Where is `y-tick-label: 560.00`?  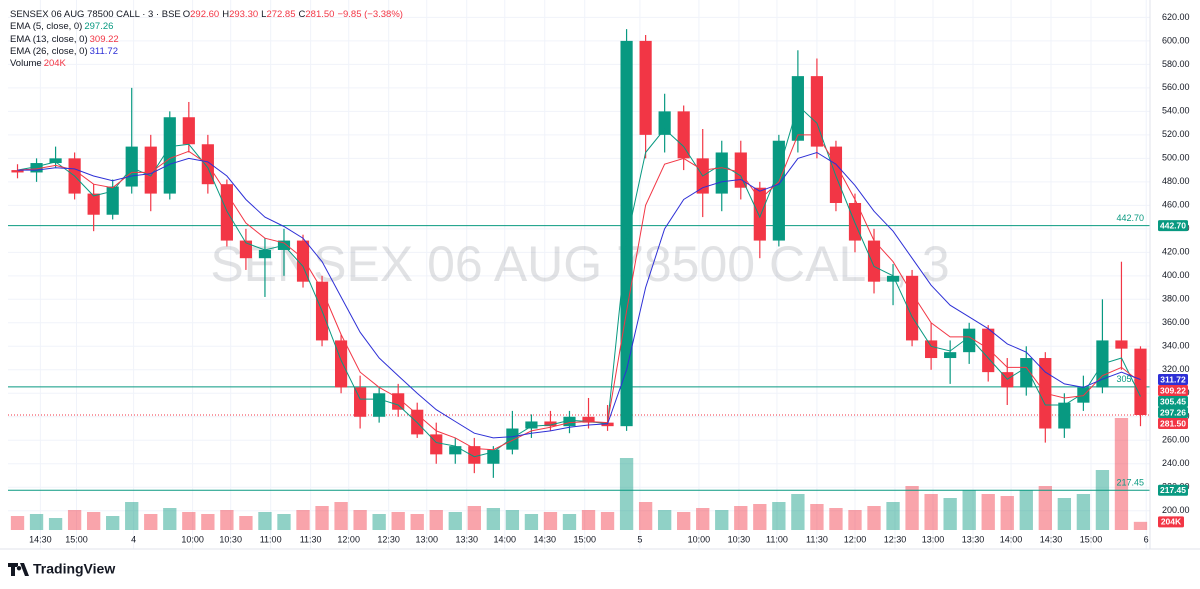
y-tick-label: 560.00 is located at coordinates (1176, 87).